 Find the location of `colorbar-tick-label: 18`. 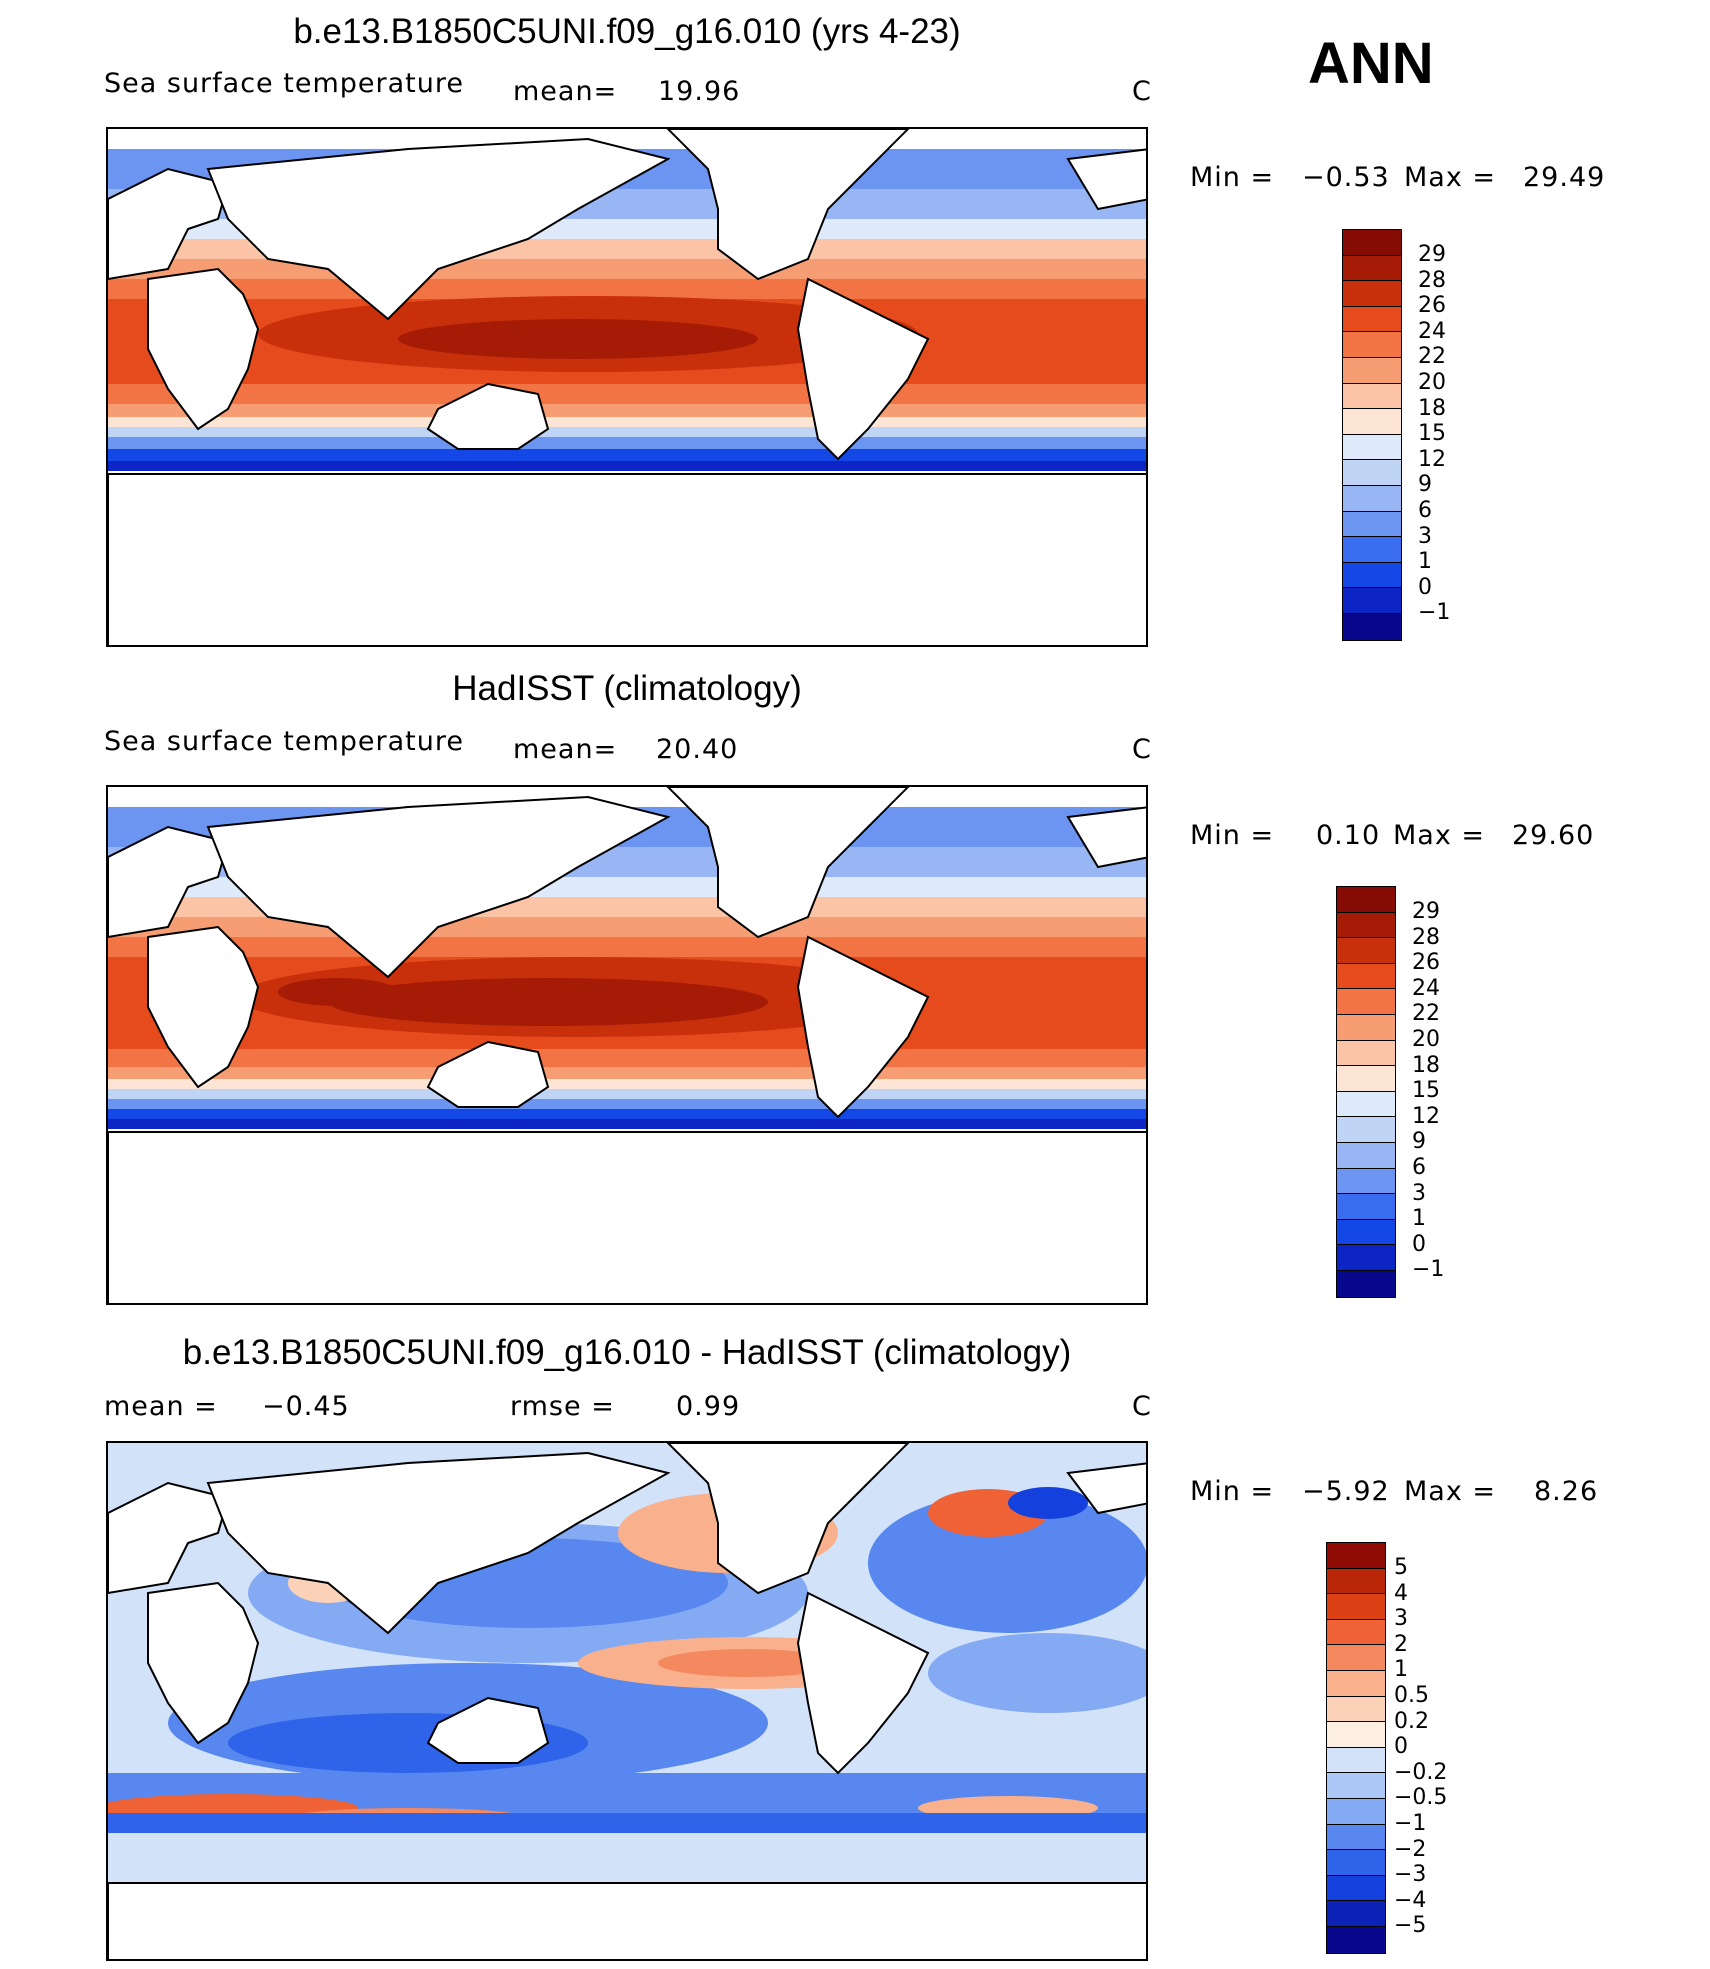

colorbar-tick-label: 18 is located at coordinates (1432, 408).